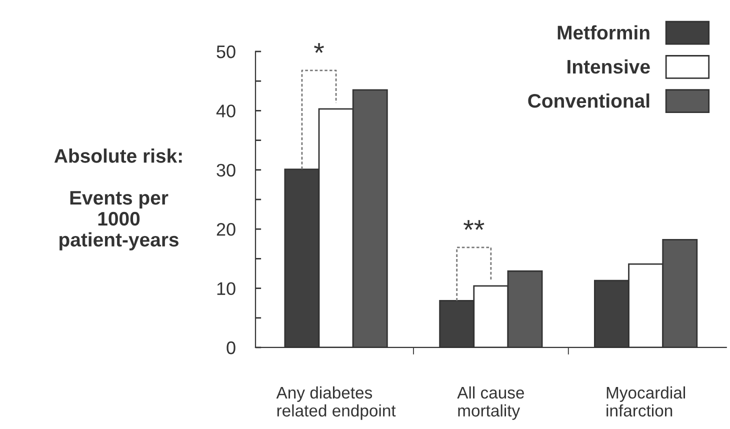  Describe the element at coordinates (474, 225) in the screenshot. I see `annotation: **` at that location.